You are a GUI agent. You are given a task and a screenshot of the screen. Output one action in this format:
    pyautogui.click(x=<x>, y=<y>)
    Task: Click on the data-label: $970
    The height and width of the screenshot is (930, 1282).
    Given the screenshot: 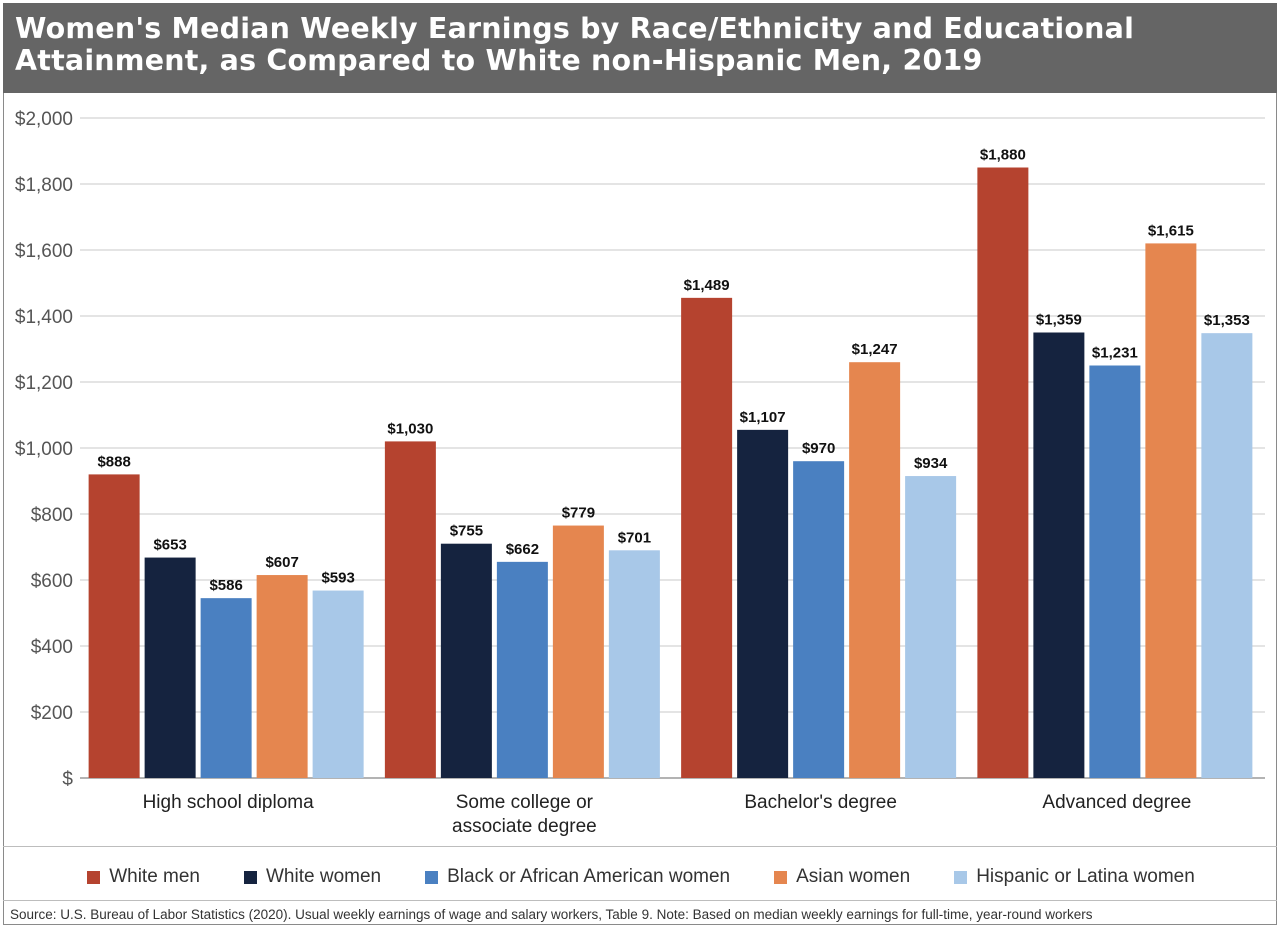 What is the action you would take?
    pyautogui.click(x=818, y=448)
    